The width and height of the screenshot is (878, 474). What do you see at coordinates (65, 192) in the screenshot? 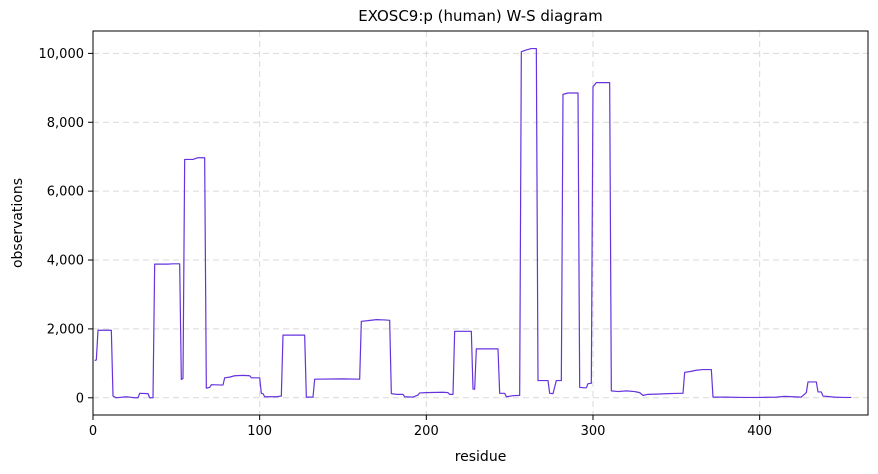
I see `y-tick-label: 6,000` at bounding box center [65, 192].